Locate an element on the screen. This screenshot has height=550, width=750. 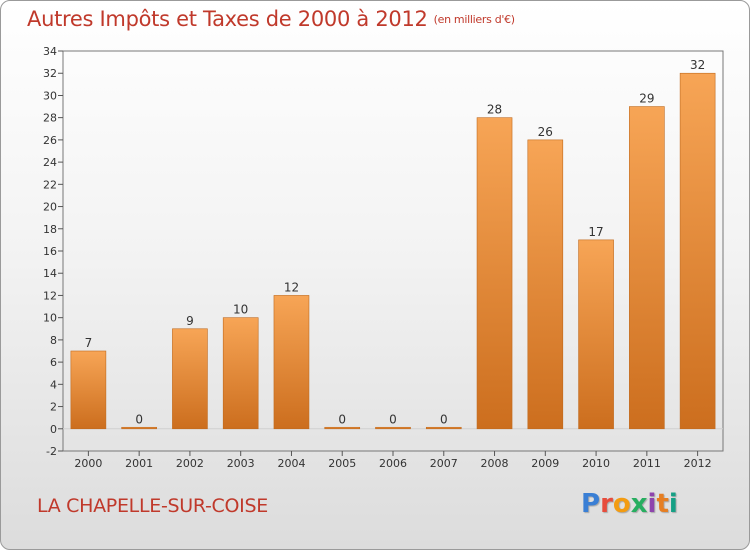
y-tick-label: 18 is located at coordinates (50, 229).